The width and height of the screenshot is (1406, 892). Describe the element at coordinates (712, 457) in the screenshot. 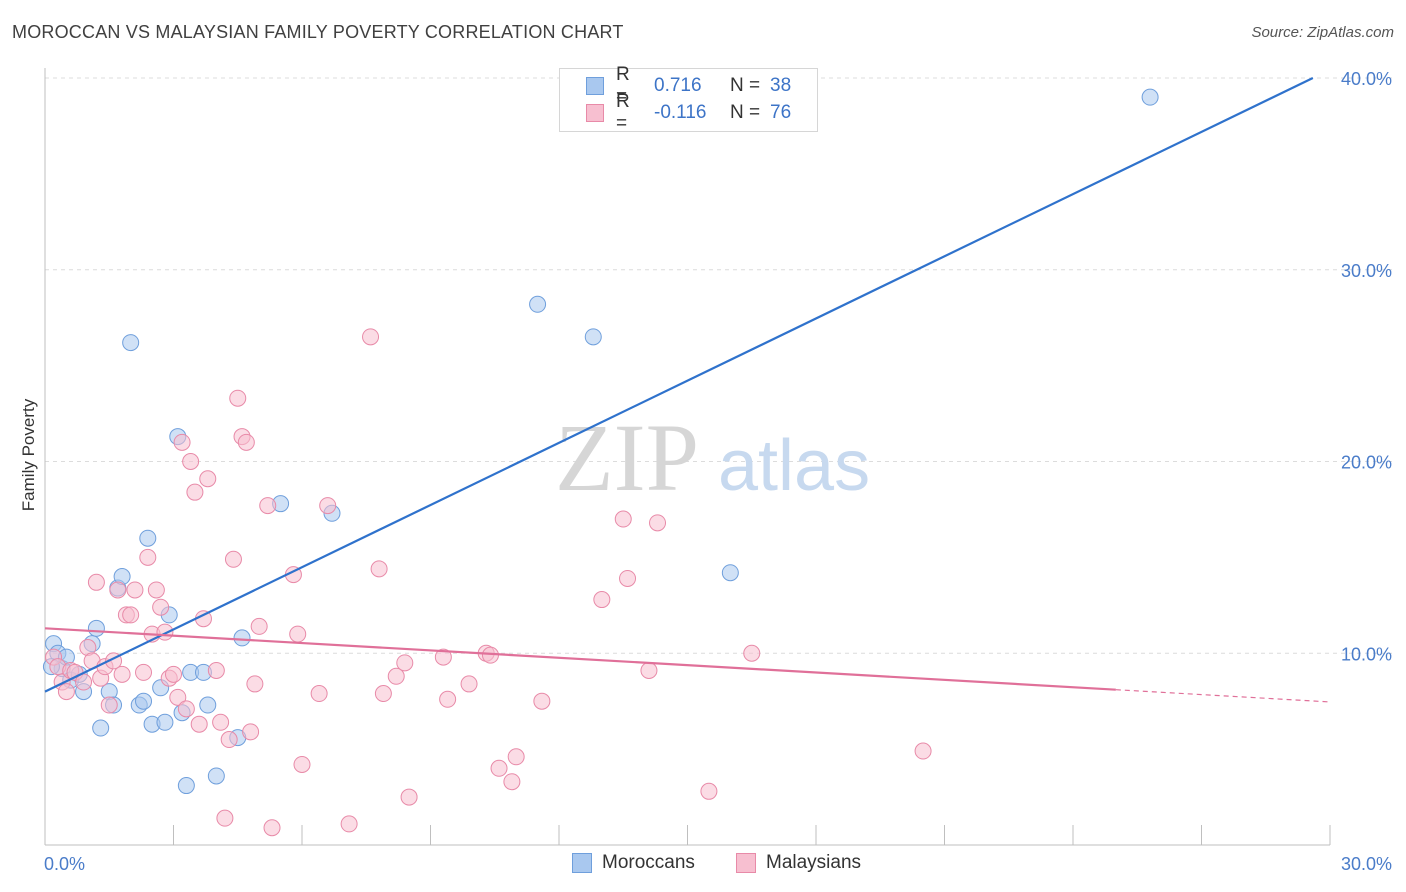

I see `watermark: ZIP atlas` at that location.